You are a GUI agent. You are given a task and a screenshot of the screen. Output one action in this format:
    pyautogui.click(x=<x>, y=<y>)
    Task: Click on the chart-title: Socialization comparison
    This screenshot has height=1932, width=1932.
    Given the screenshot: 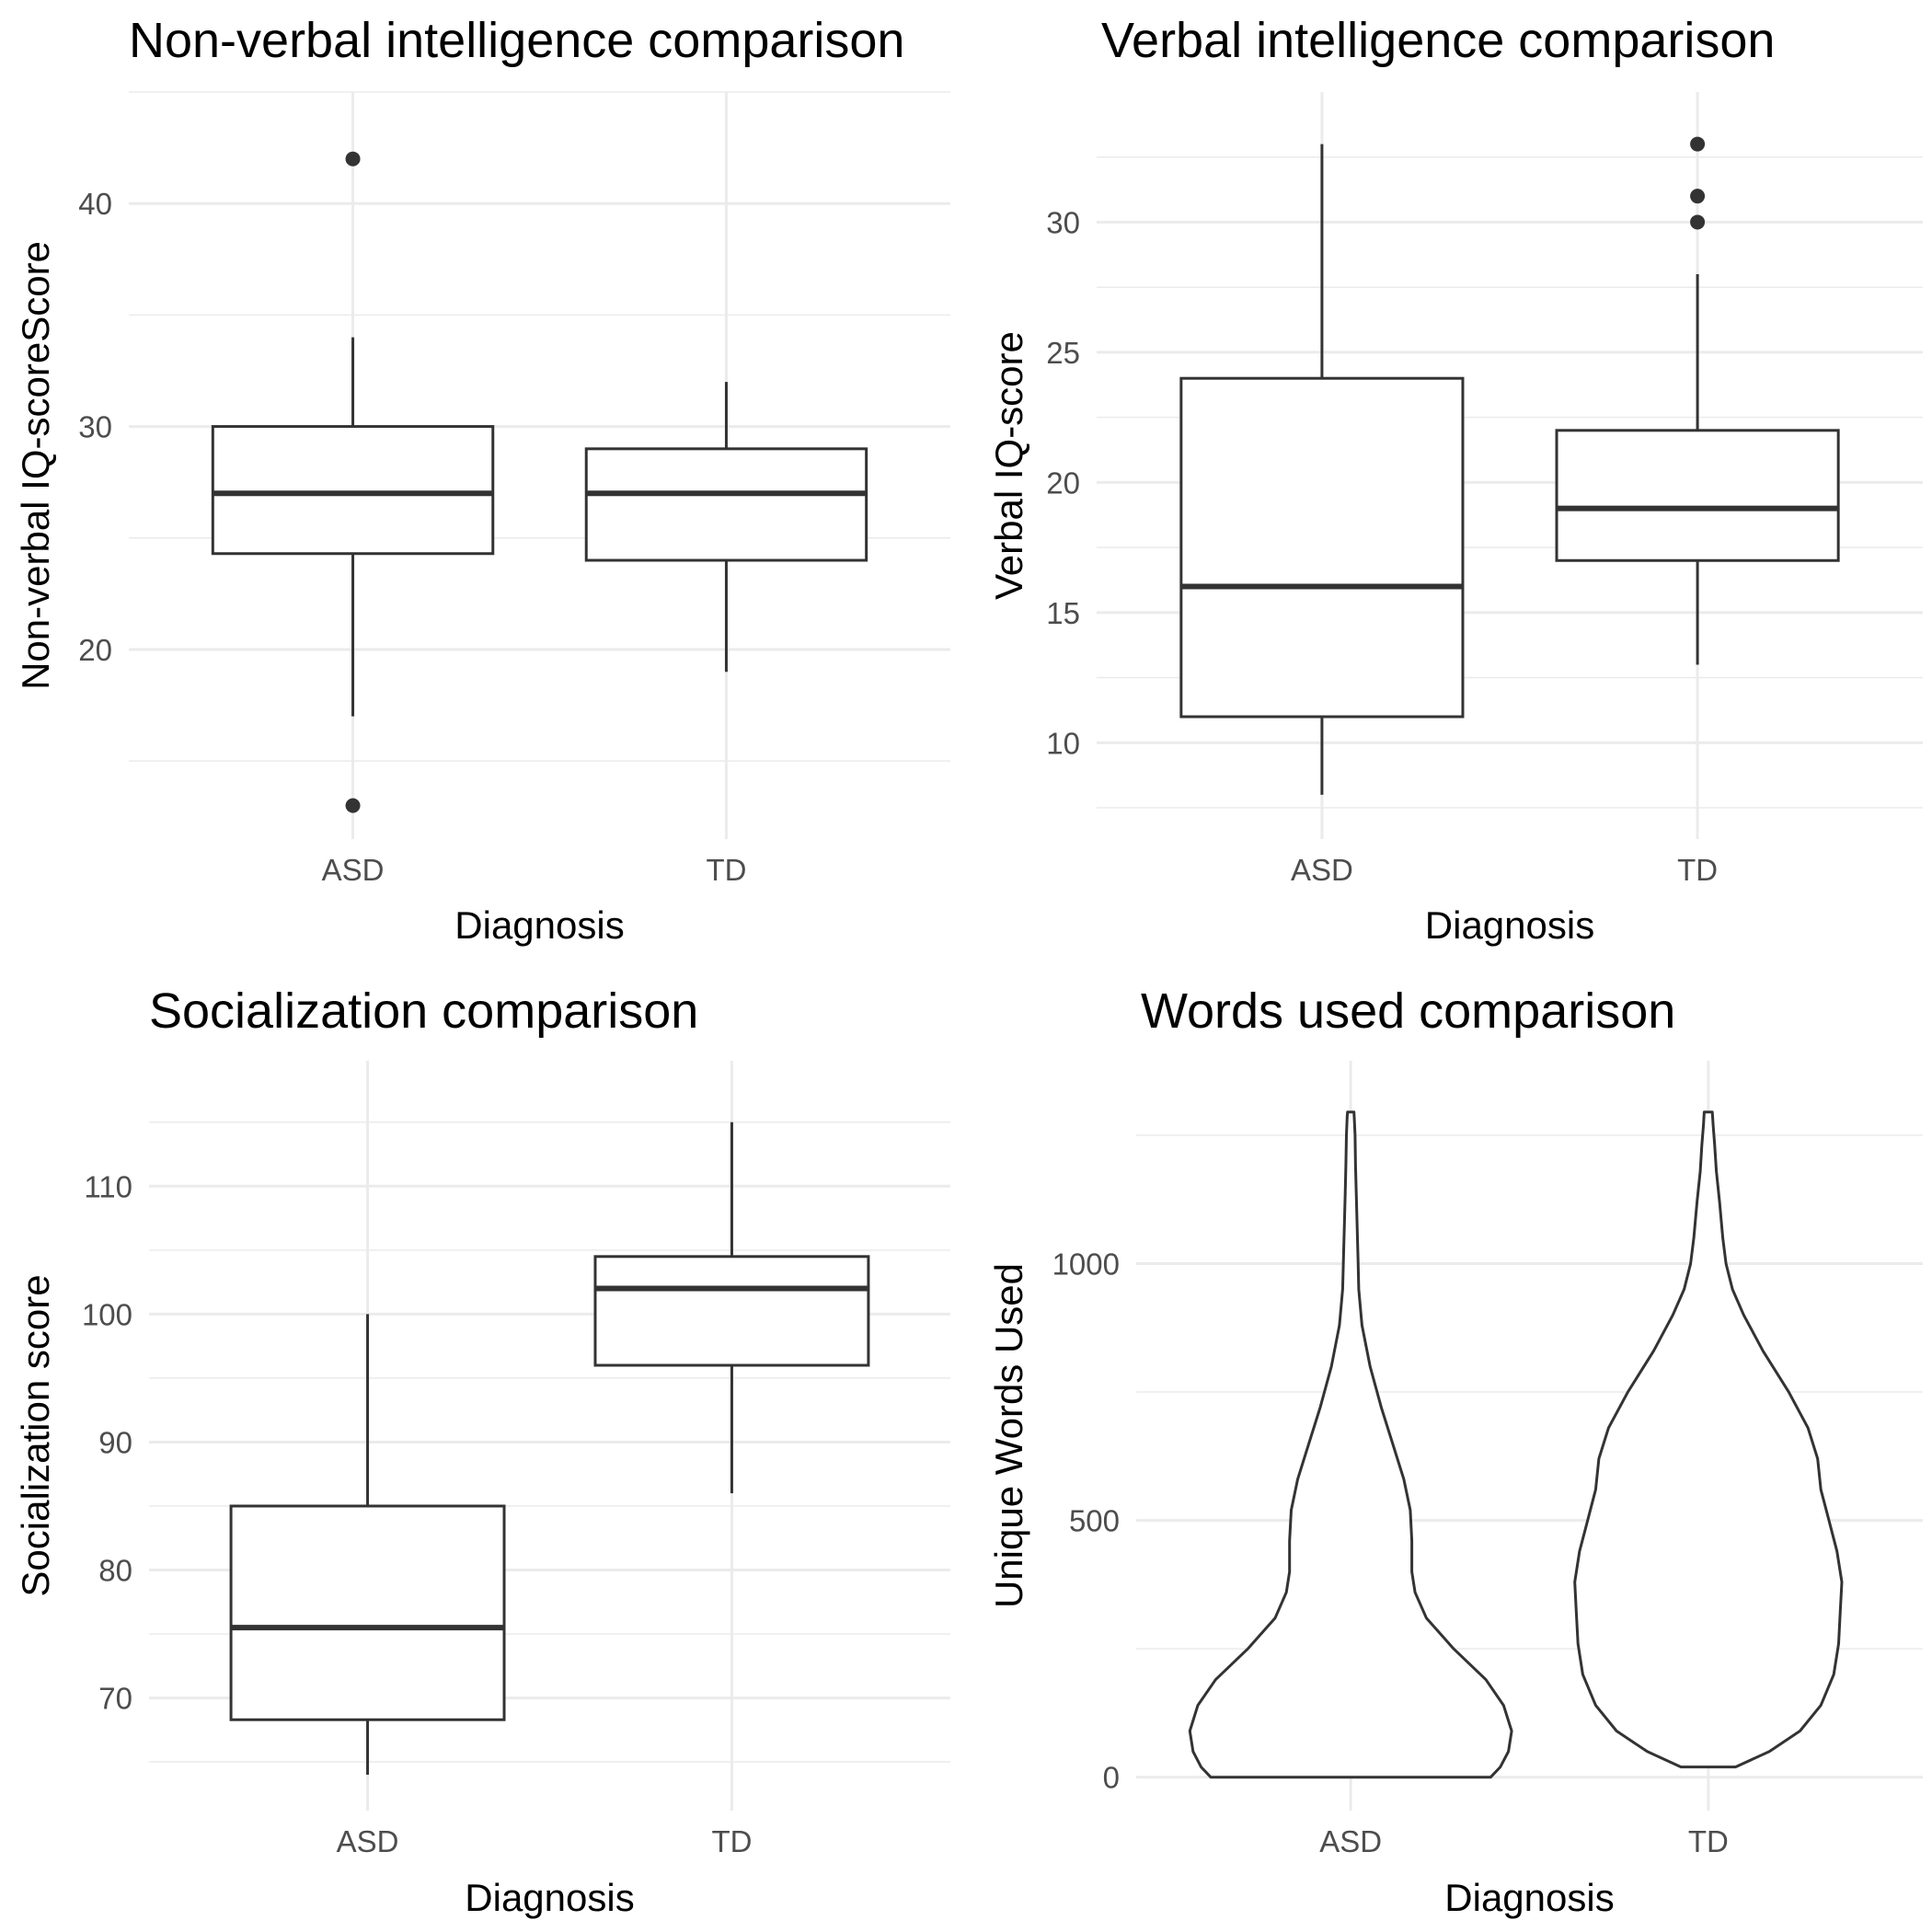 What is the action you would take?
    pyautogui.click(x=423, y=1011)
    